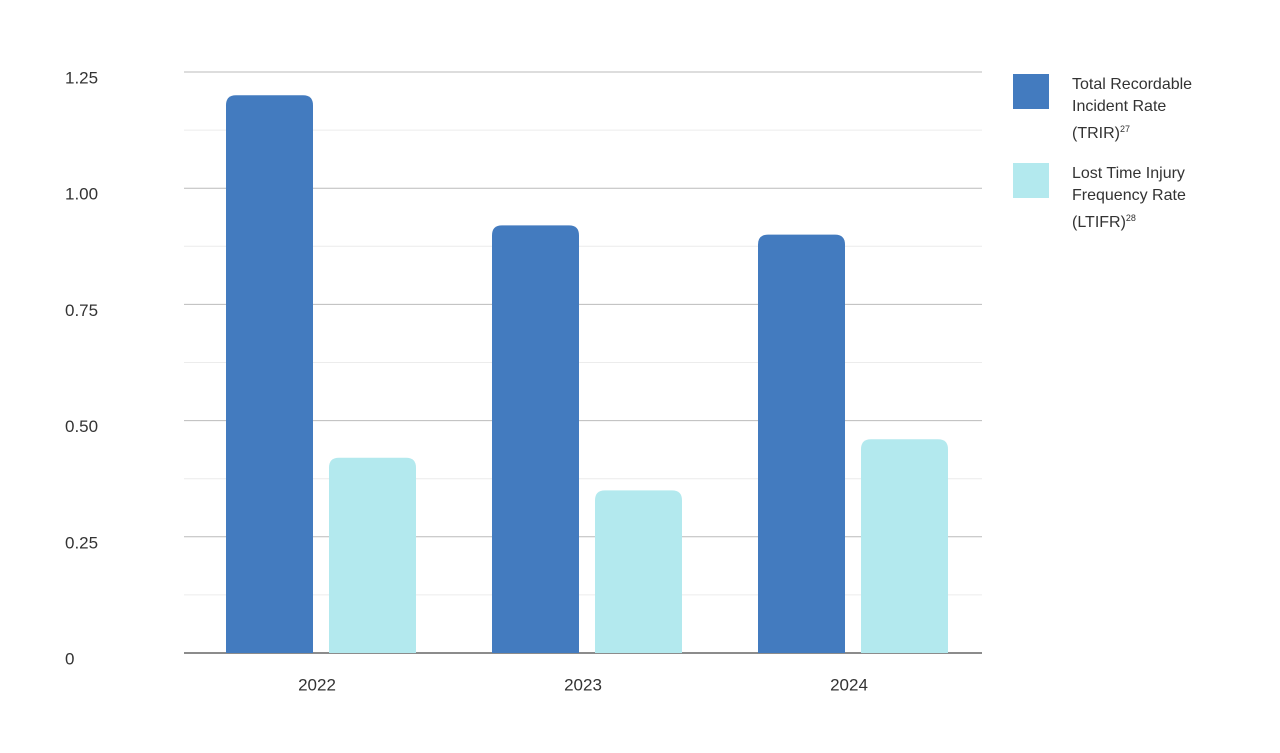 This screenshot has width=1280, height=753. I want to click on y-tick-label: 0, so click(69, 658).